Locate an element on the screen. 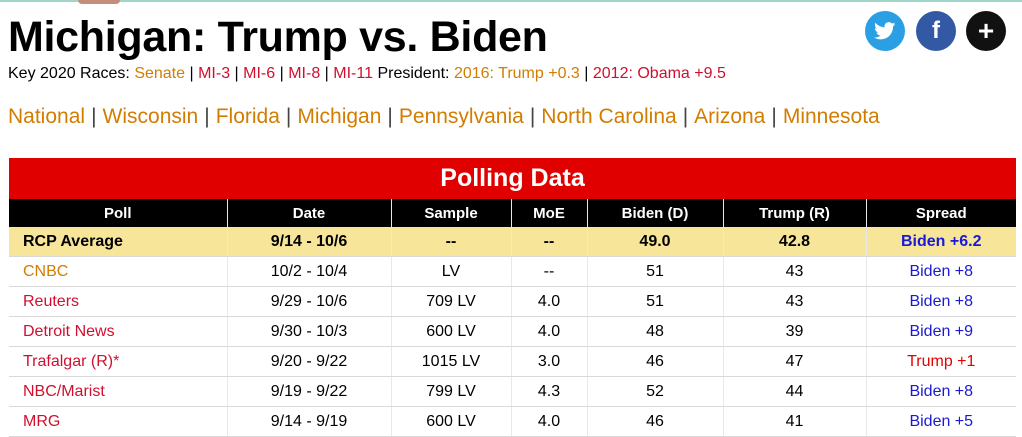 The height and width of the screenshot is (437, 1022). cell-trump: 47 is located at coordinates (794, 361).